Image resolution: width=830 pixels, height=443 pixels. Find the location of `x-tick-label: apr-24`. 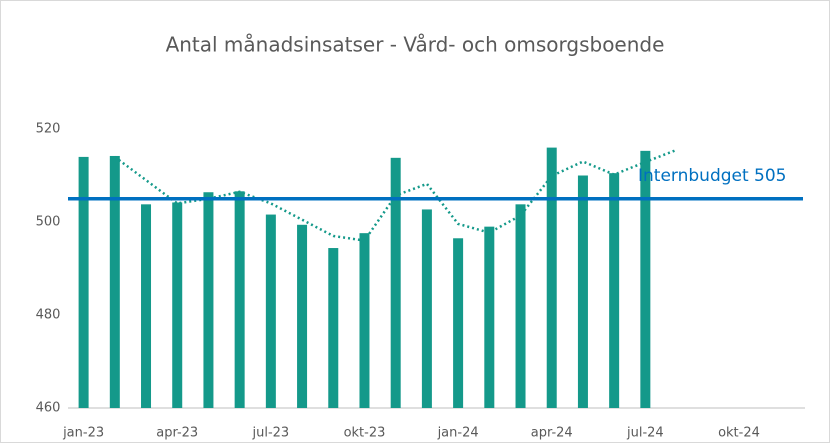

x-tick-label: apr-24 is located at coordinates (552, 433).